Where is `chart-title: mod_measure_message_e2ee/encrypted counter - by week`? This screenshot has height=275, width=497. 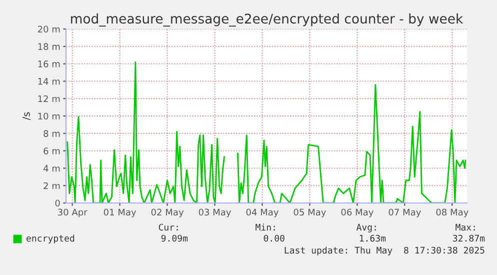
chart-title: mod_measure_message_e2ee/encrypted counter - by week is located at coordinates (267, 20).